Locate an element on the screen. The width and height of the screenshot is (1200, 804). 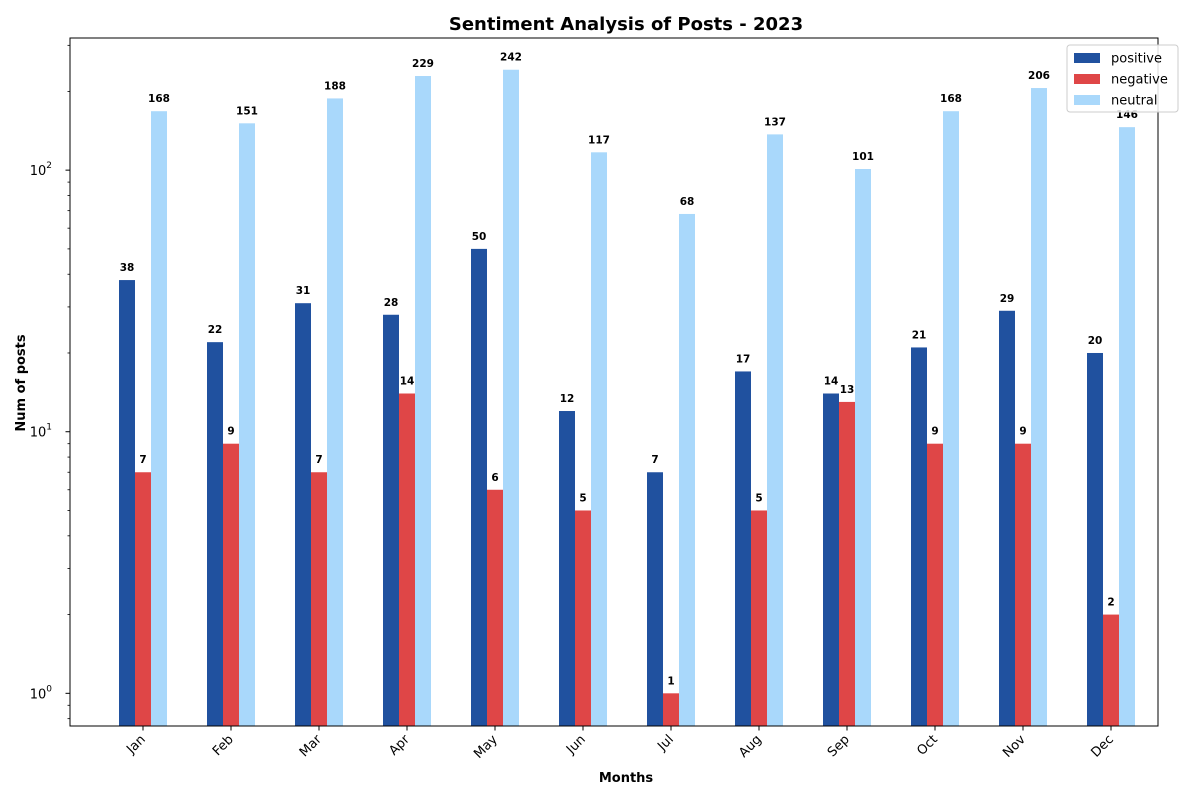
data-label-neutral: 242 is located at coordinates (511, 58).